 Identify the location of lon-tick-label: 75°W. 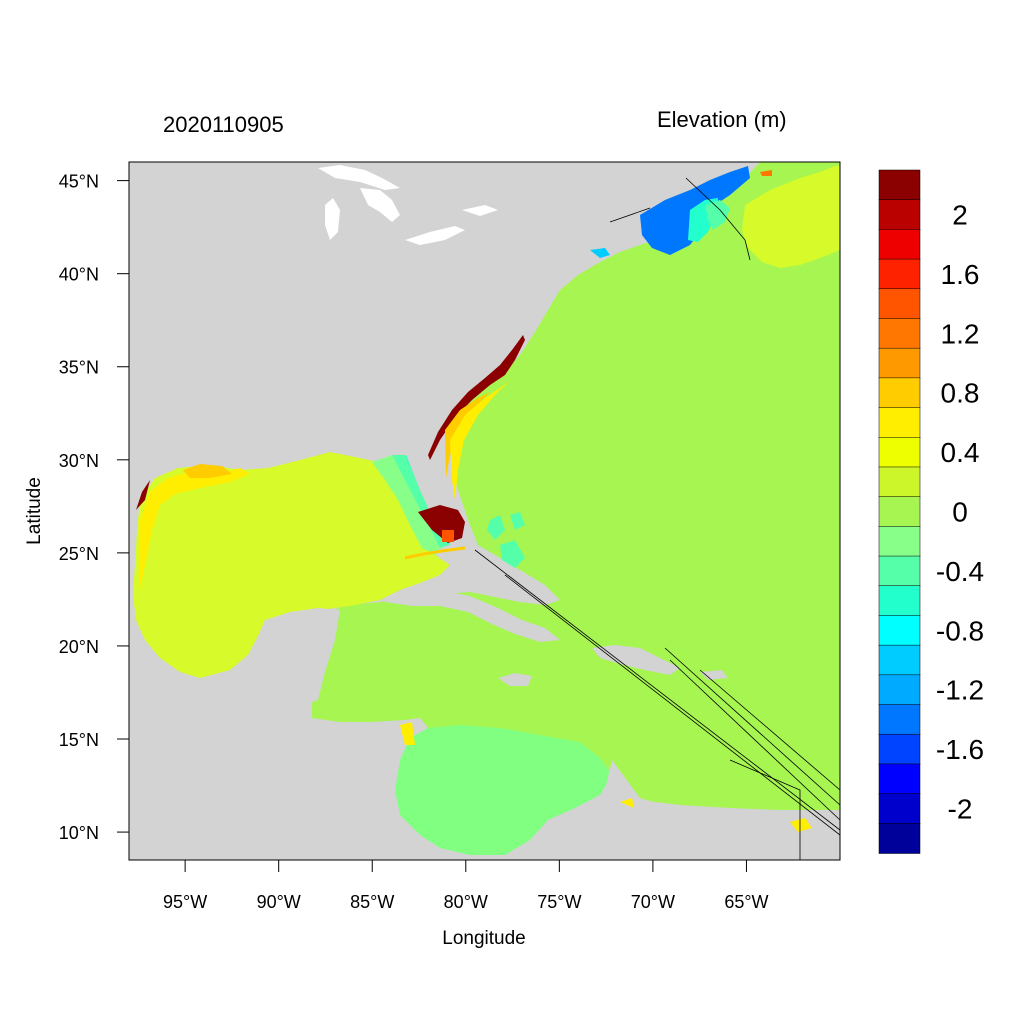
(559, 902).